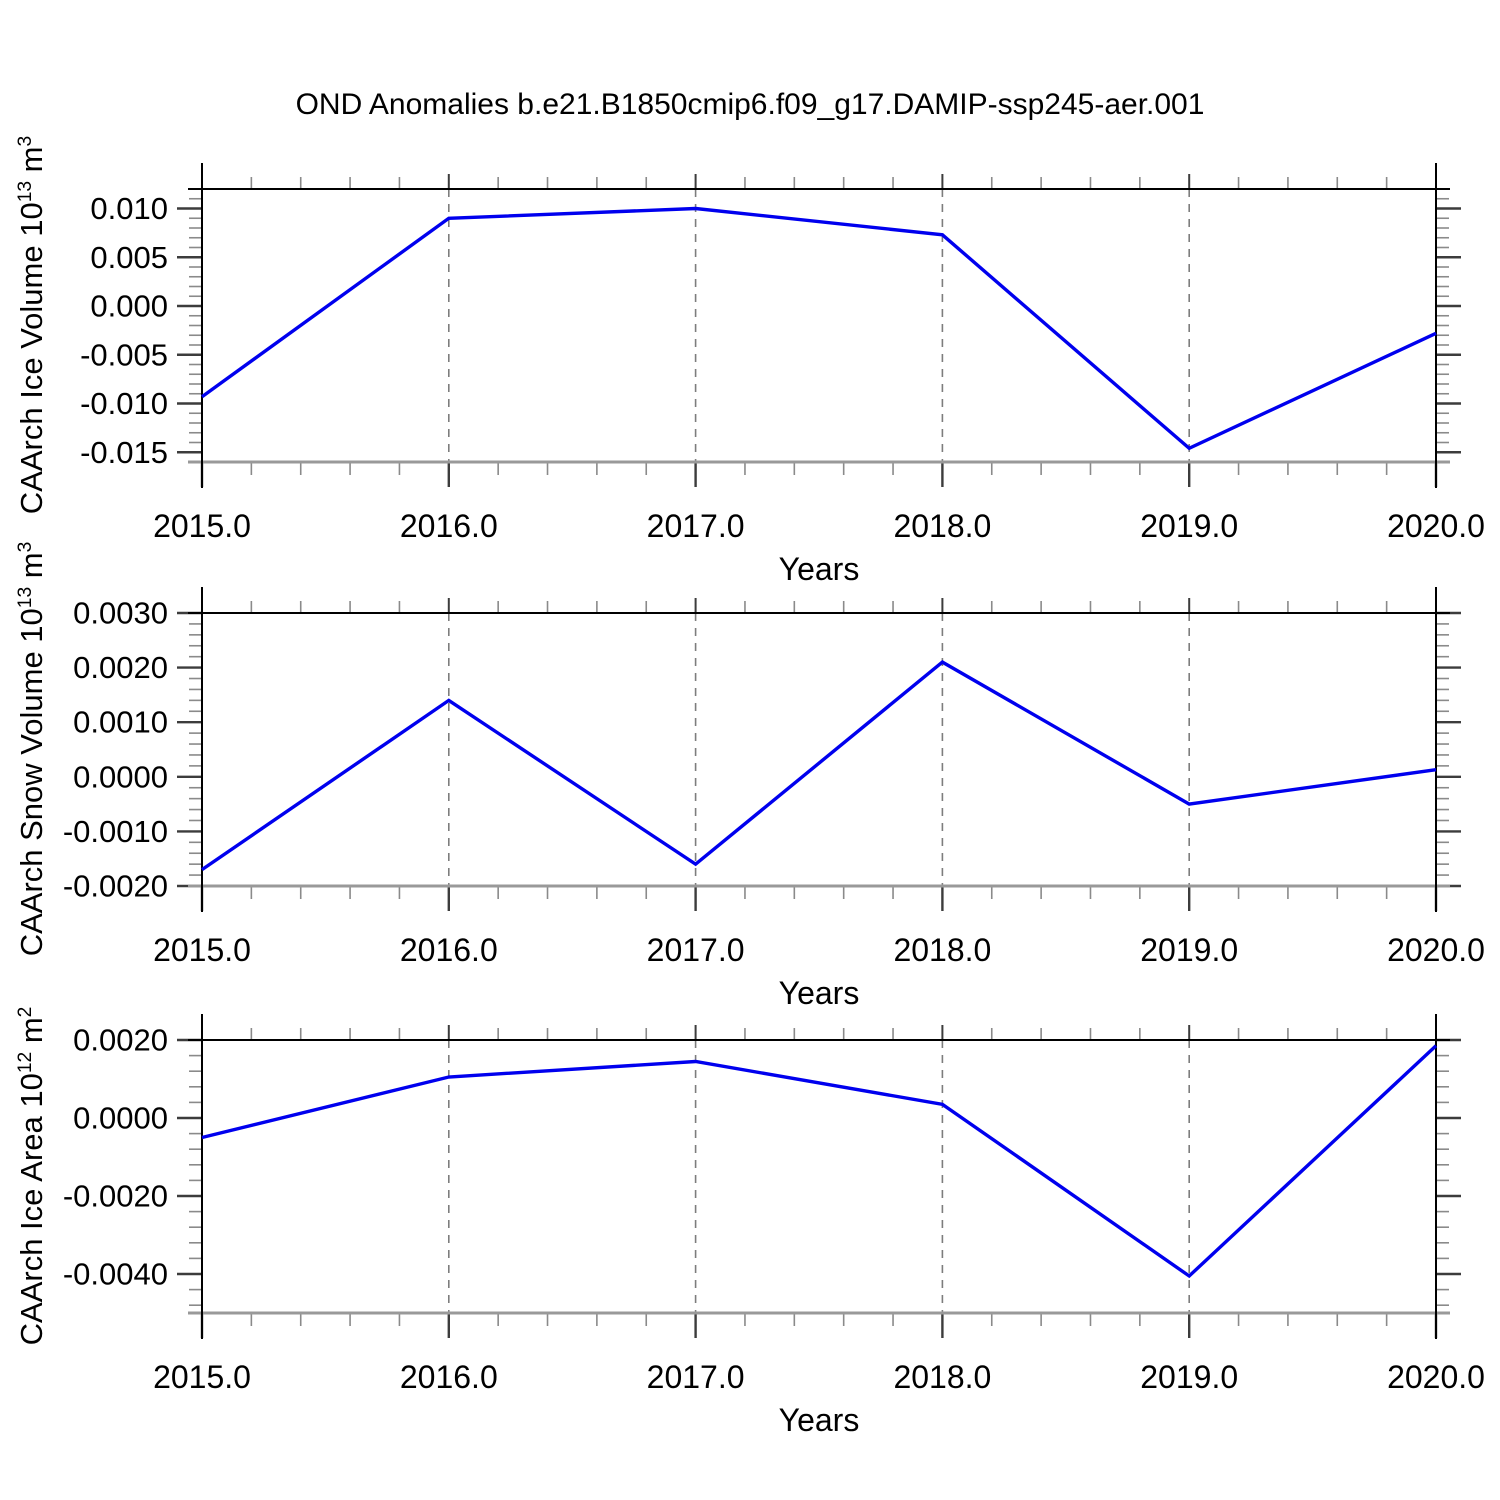  What do you see at coordinates (26, 1062) in the screenshot?
I see `ylabel-superscript: 12` at bounding box center [26, 1062].